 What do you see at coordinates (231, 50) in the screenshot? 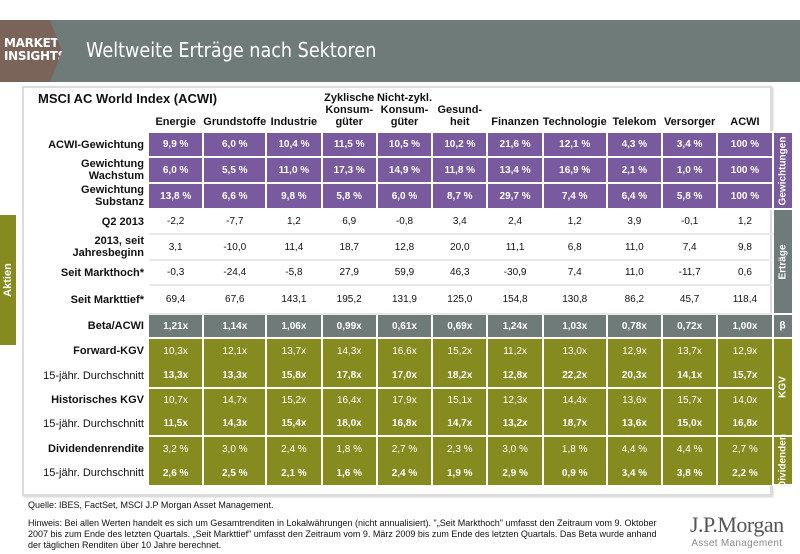
I see `page-title: Weltweite Erträge nach Sektoren` at bounding box center [231, 50].